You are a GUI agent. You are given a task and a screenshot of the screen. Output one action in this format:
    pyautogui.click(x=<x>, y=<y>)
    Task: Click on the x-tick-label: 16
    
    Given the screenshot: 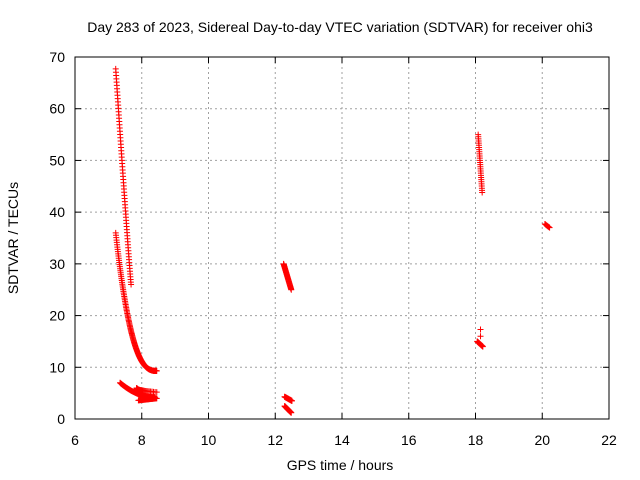 What is the action you would take?
    pyautogui.click(x=409, y=440)
    